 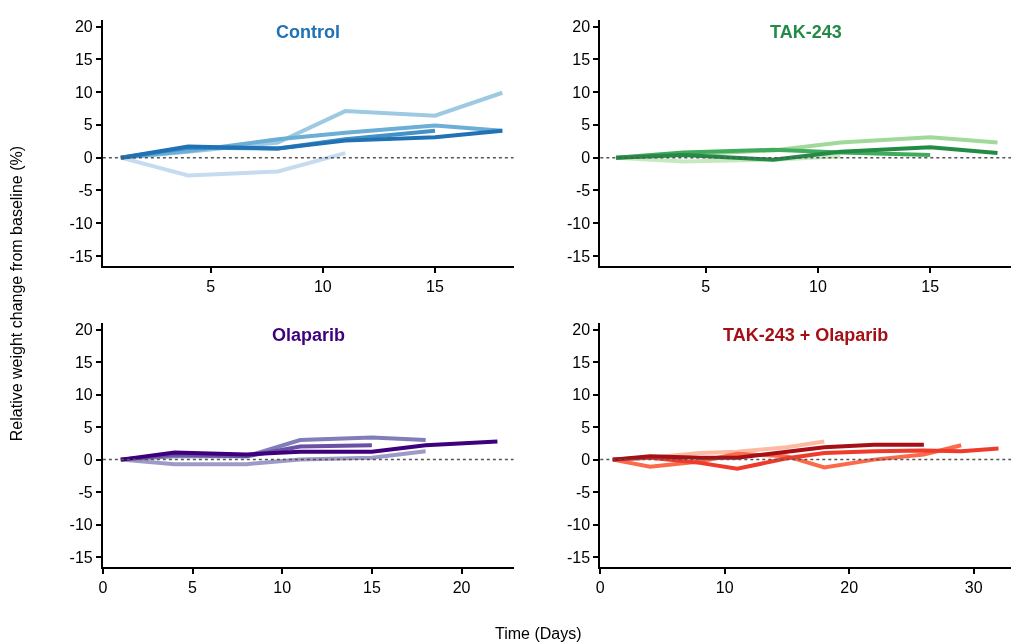 What do you see at coordinates (309, 335) in the screenshot?
I see `chart-title: Olaparib` at bounding box center [309, 335].